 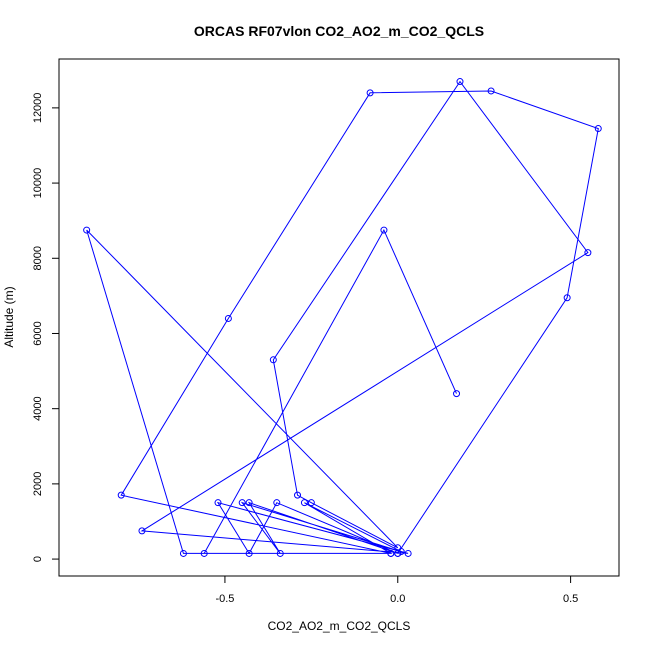 I want to click on y-tick-label: 2000, so click(x=38, y=484).